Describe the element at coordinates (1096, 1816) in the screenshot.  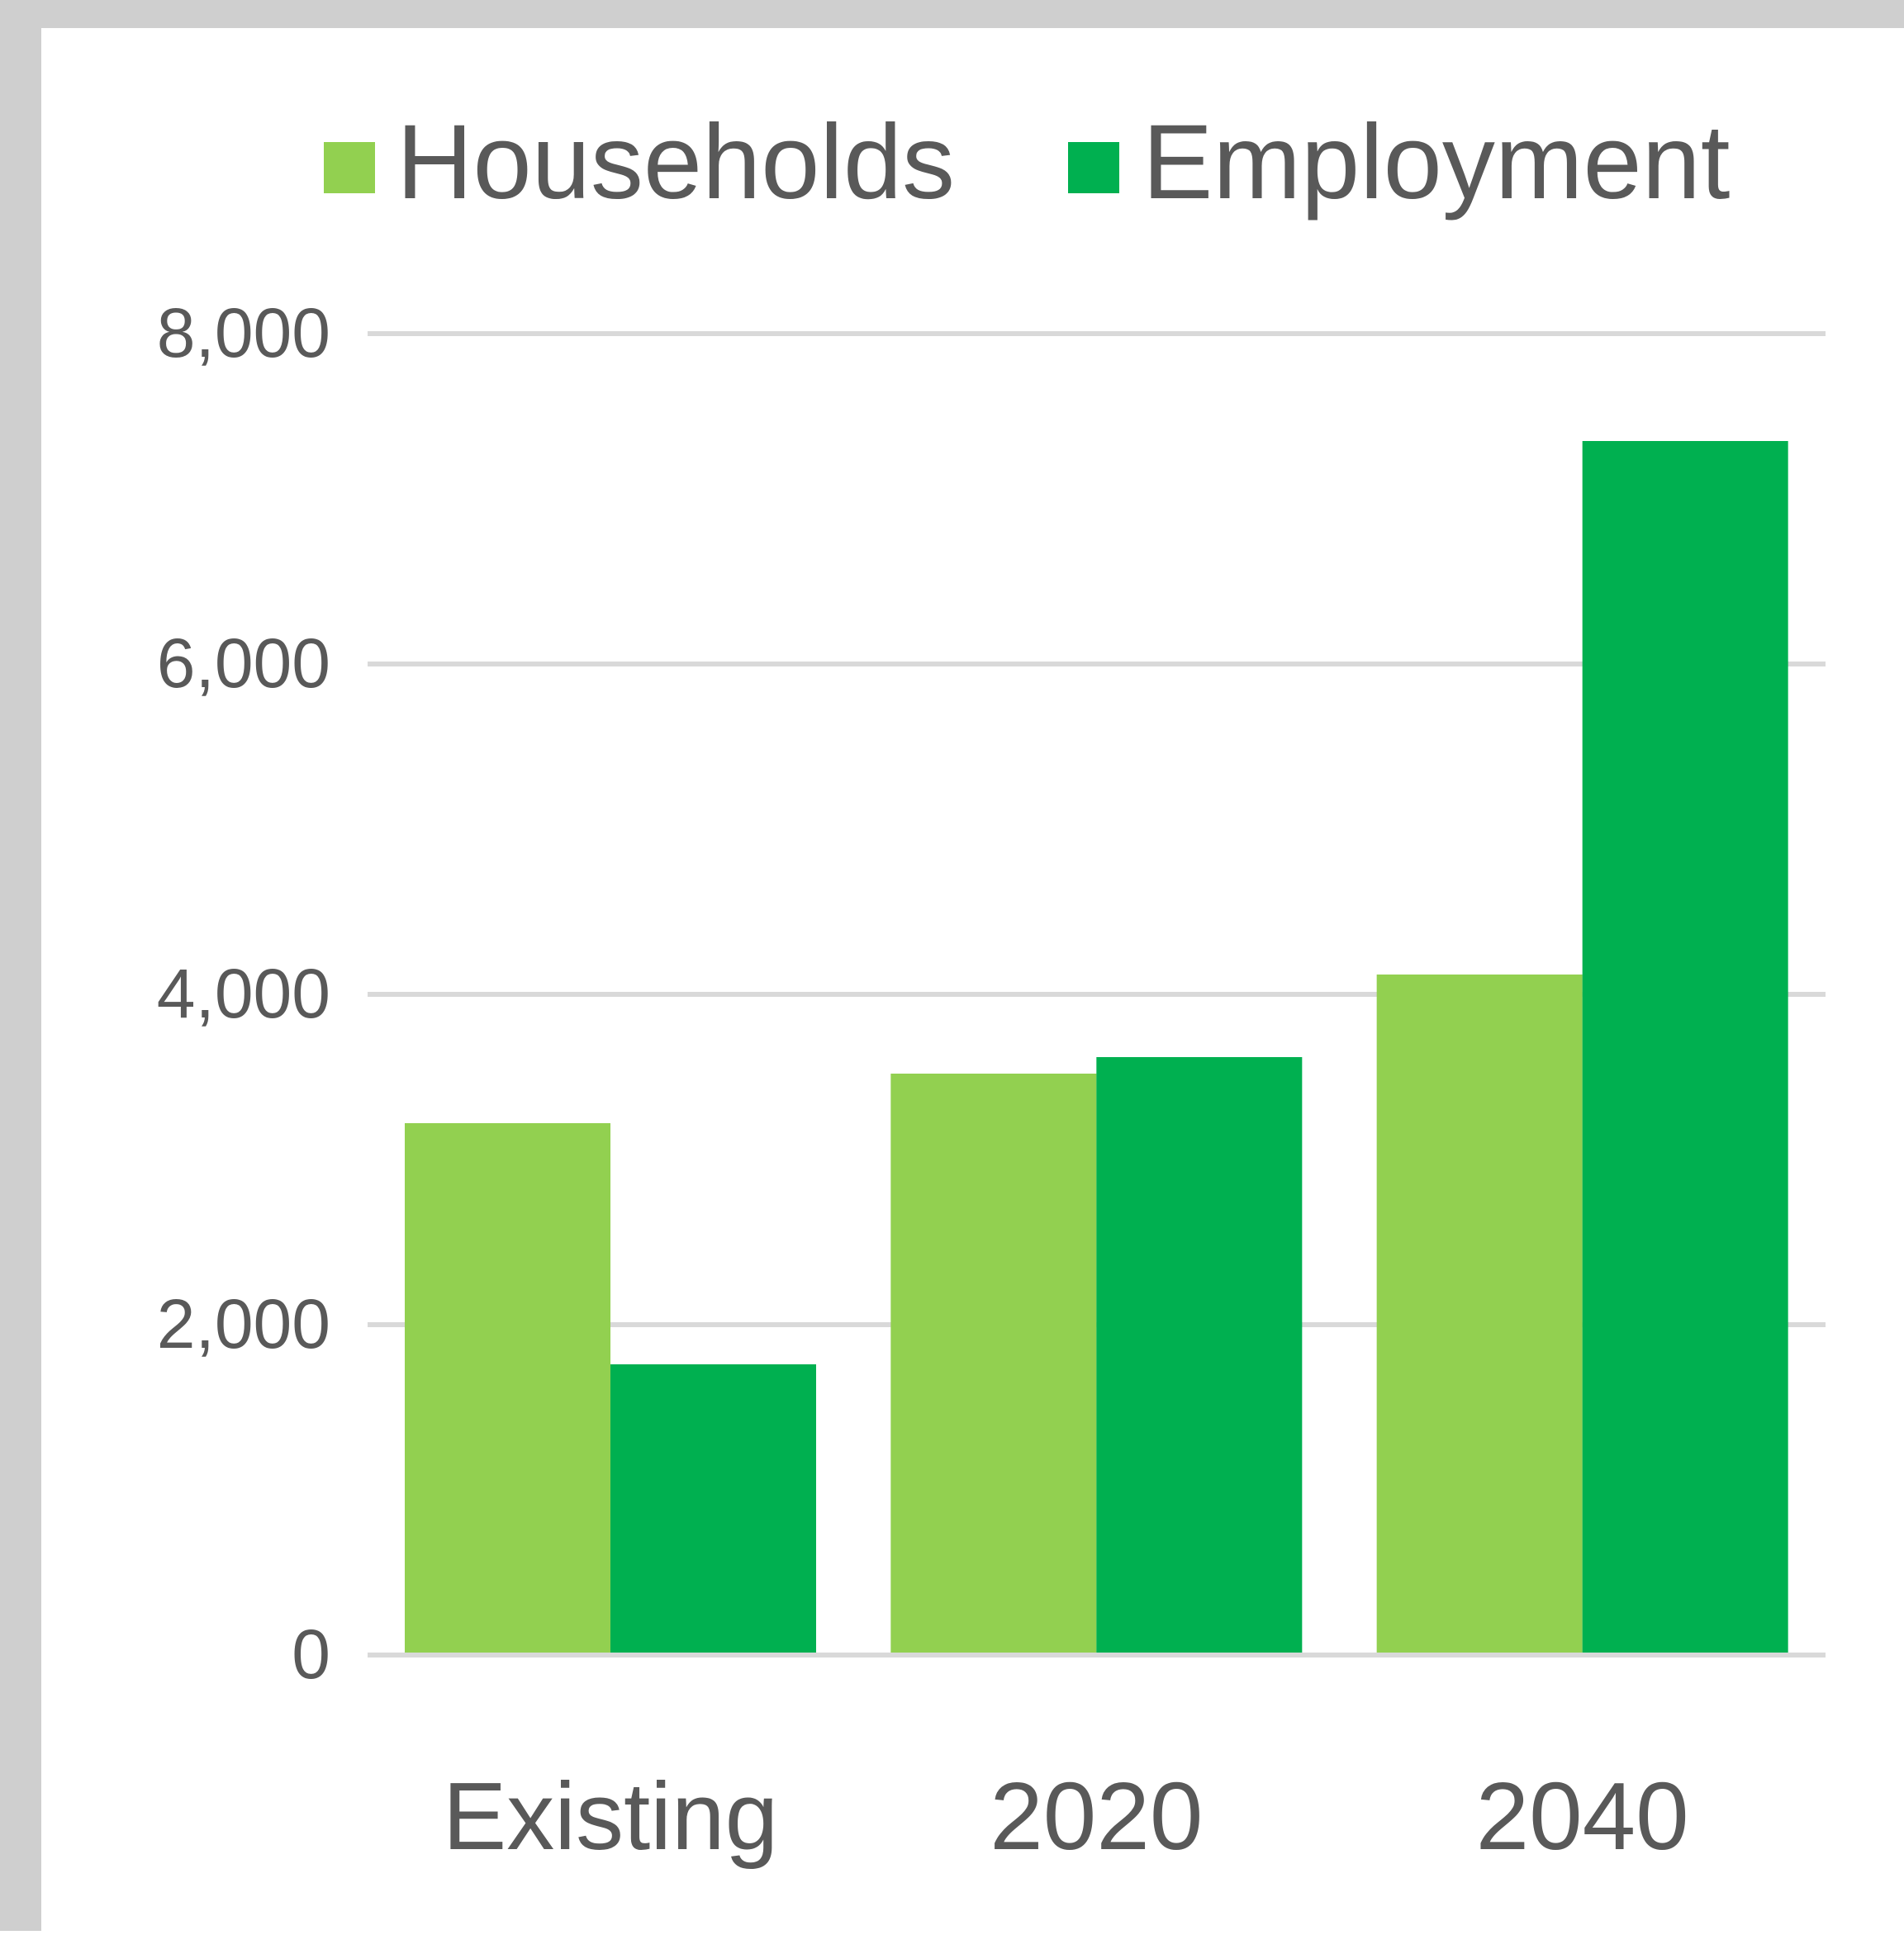
I see `x-tick-label: 2020` at that location.